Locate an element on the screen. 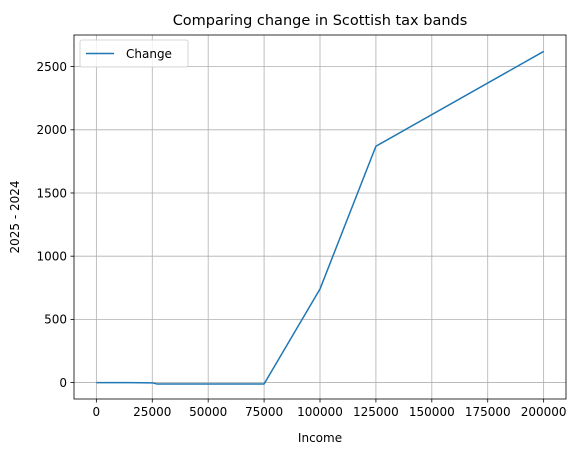  x-tick-label: 75000 is located at coordinates (264, 412).